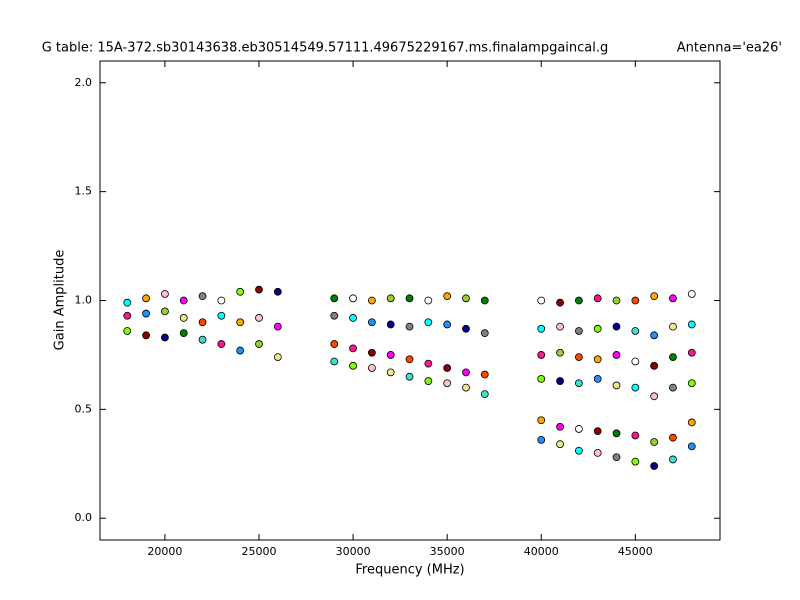 This screenshot has width=800, height=600. Describe the element at coordinates (84, 408) in the screenshot. I see `y-tick-label: 0.5` at that location.